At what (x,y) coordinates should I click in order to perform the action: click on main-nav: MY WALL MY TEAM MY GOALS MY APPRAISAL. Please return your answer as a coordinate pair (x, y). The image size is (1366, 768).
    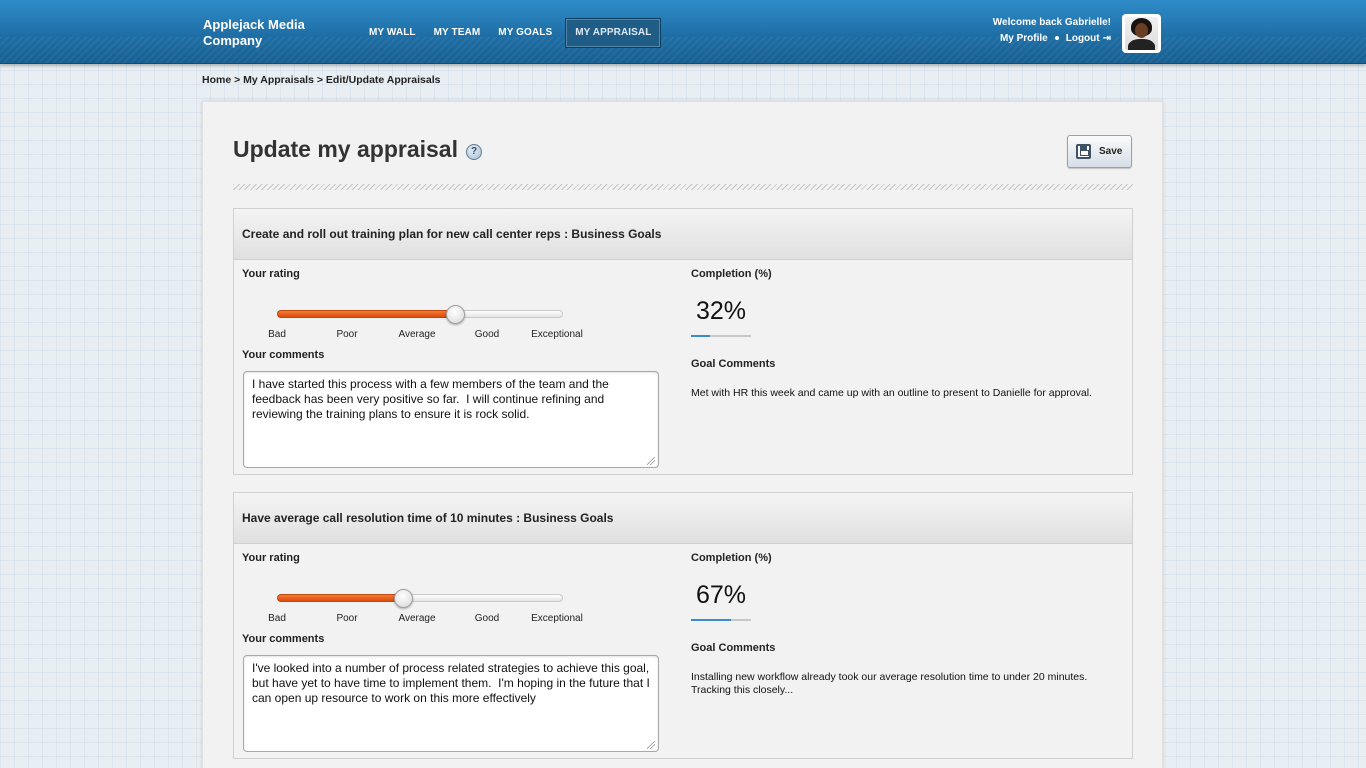
    Looking at the image, I should click on (511, 33).